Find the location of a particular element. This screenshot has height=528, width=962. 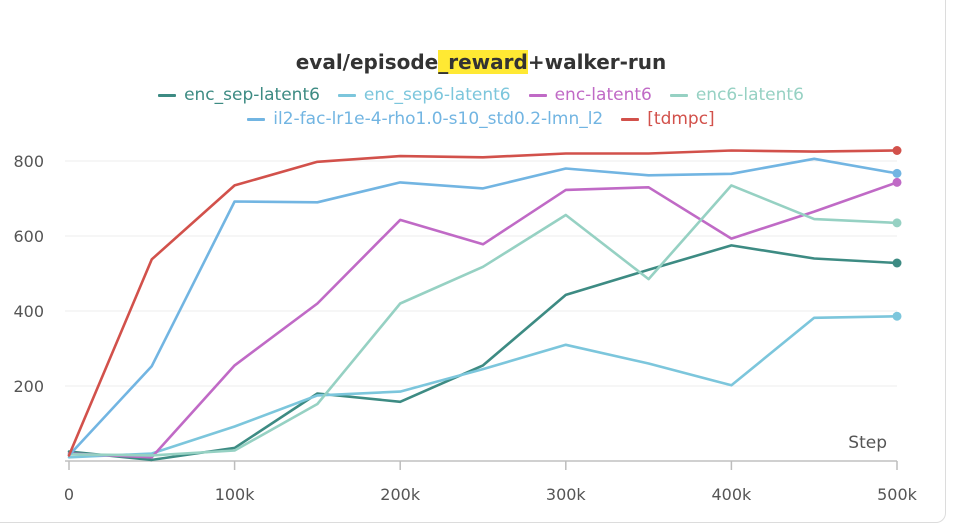

title-highlight: _reward is located at coordinates (483, 62).